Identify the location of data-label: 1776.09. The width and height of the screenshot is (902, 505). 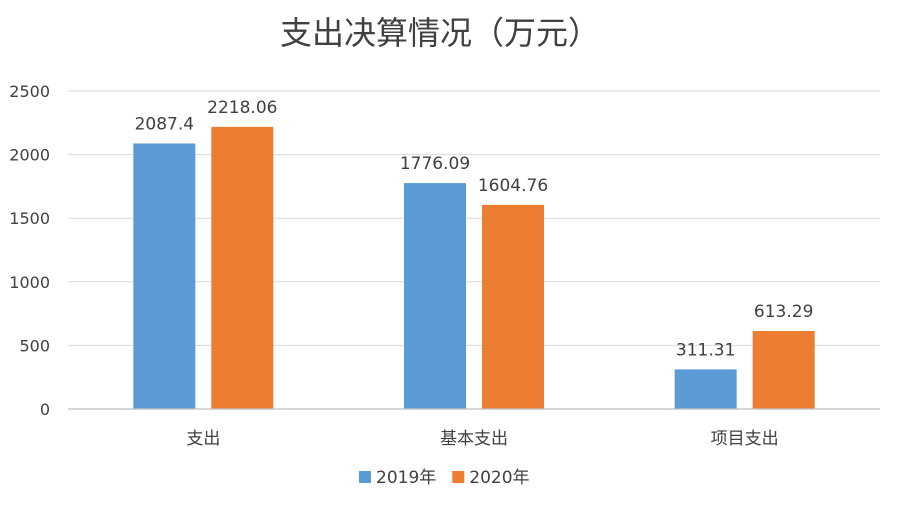
(435, 164).